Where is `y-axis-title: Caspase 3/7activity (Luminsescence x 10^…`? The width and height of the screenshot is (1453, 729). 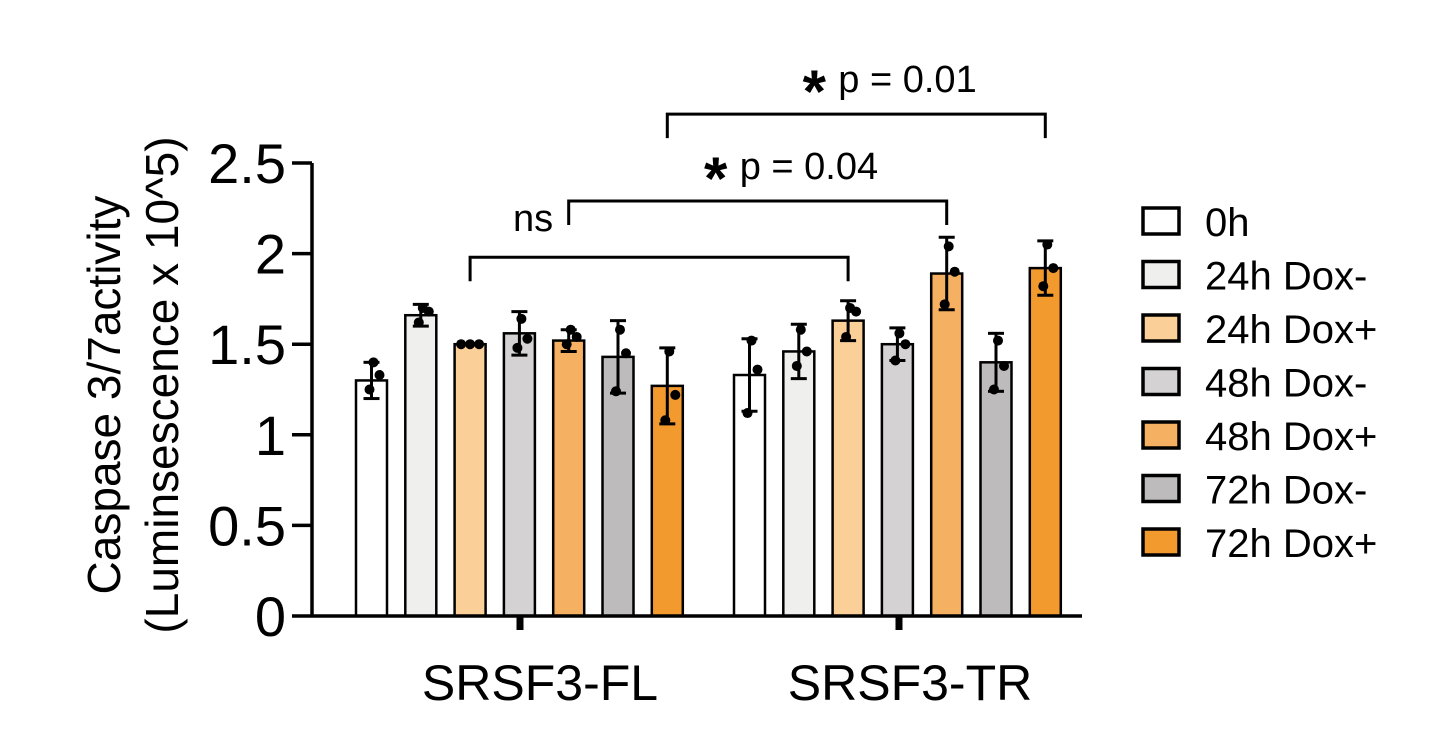
y-axis-title: Caspase 3/7activity (Luminsescence x 10^… is located at coordinates (133, 384).